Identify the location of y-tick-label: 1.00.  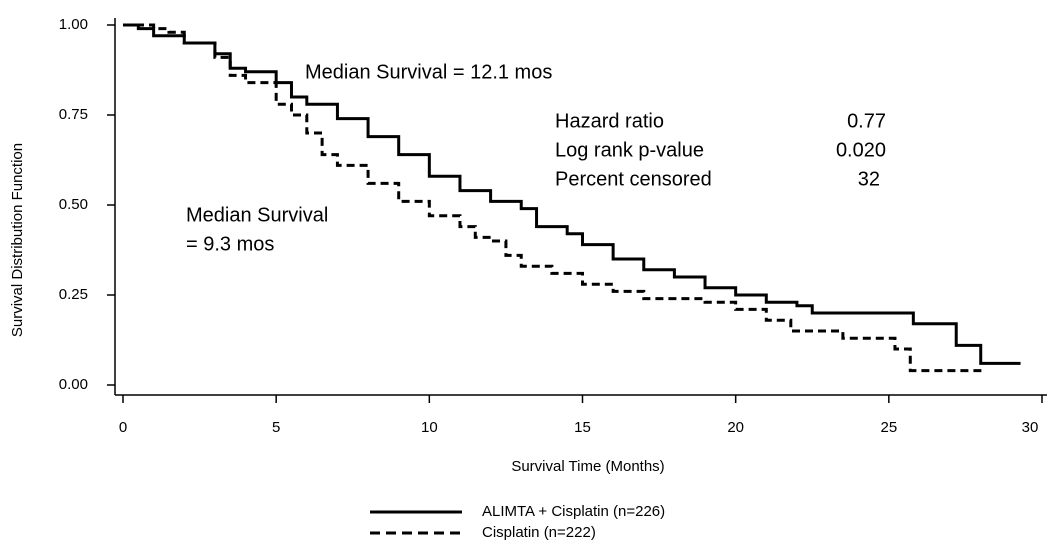
(73, 24).